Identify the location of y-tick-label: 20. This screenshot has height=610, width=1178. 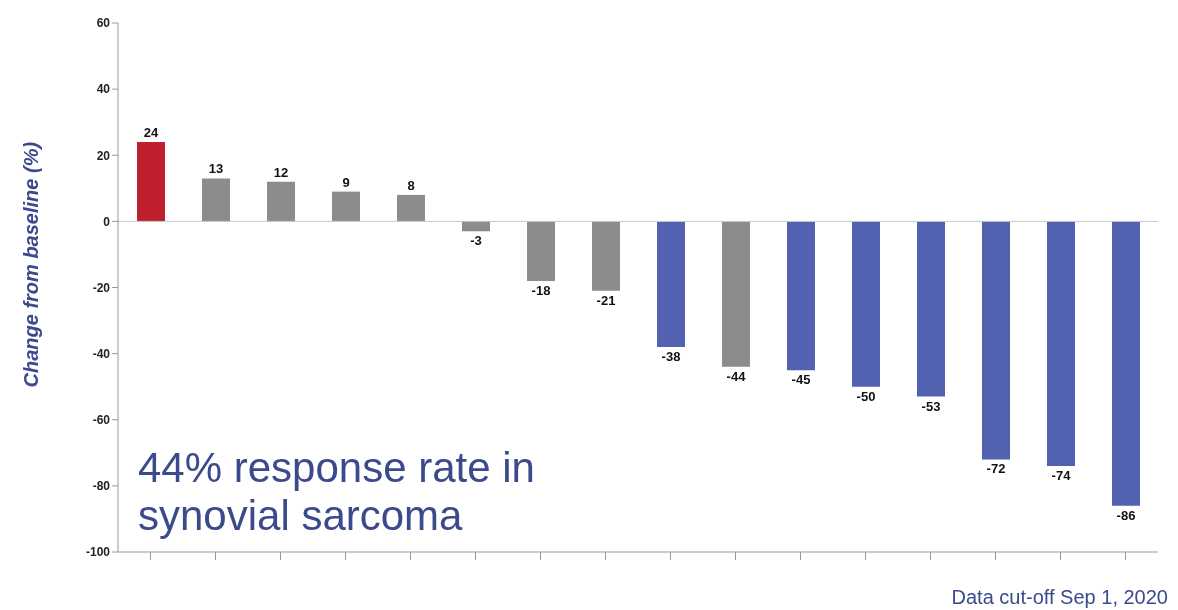
(103, 155).